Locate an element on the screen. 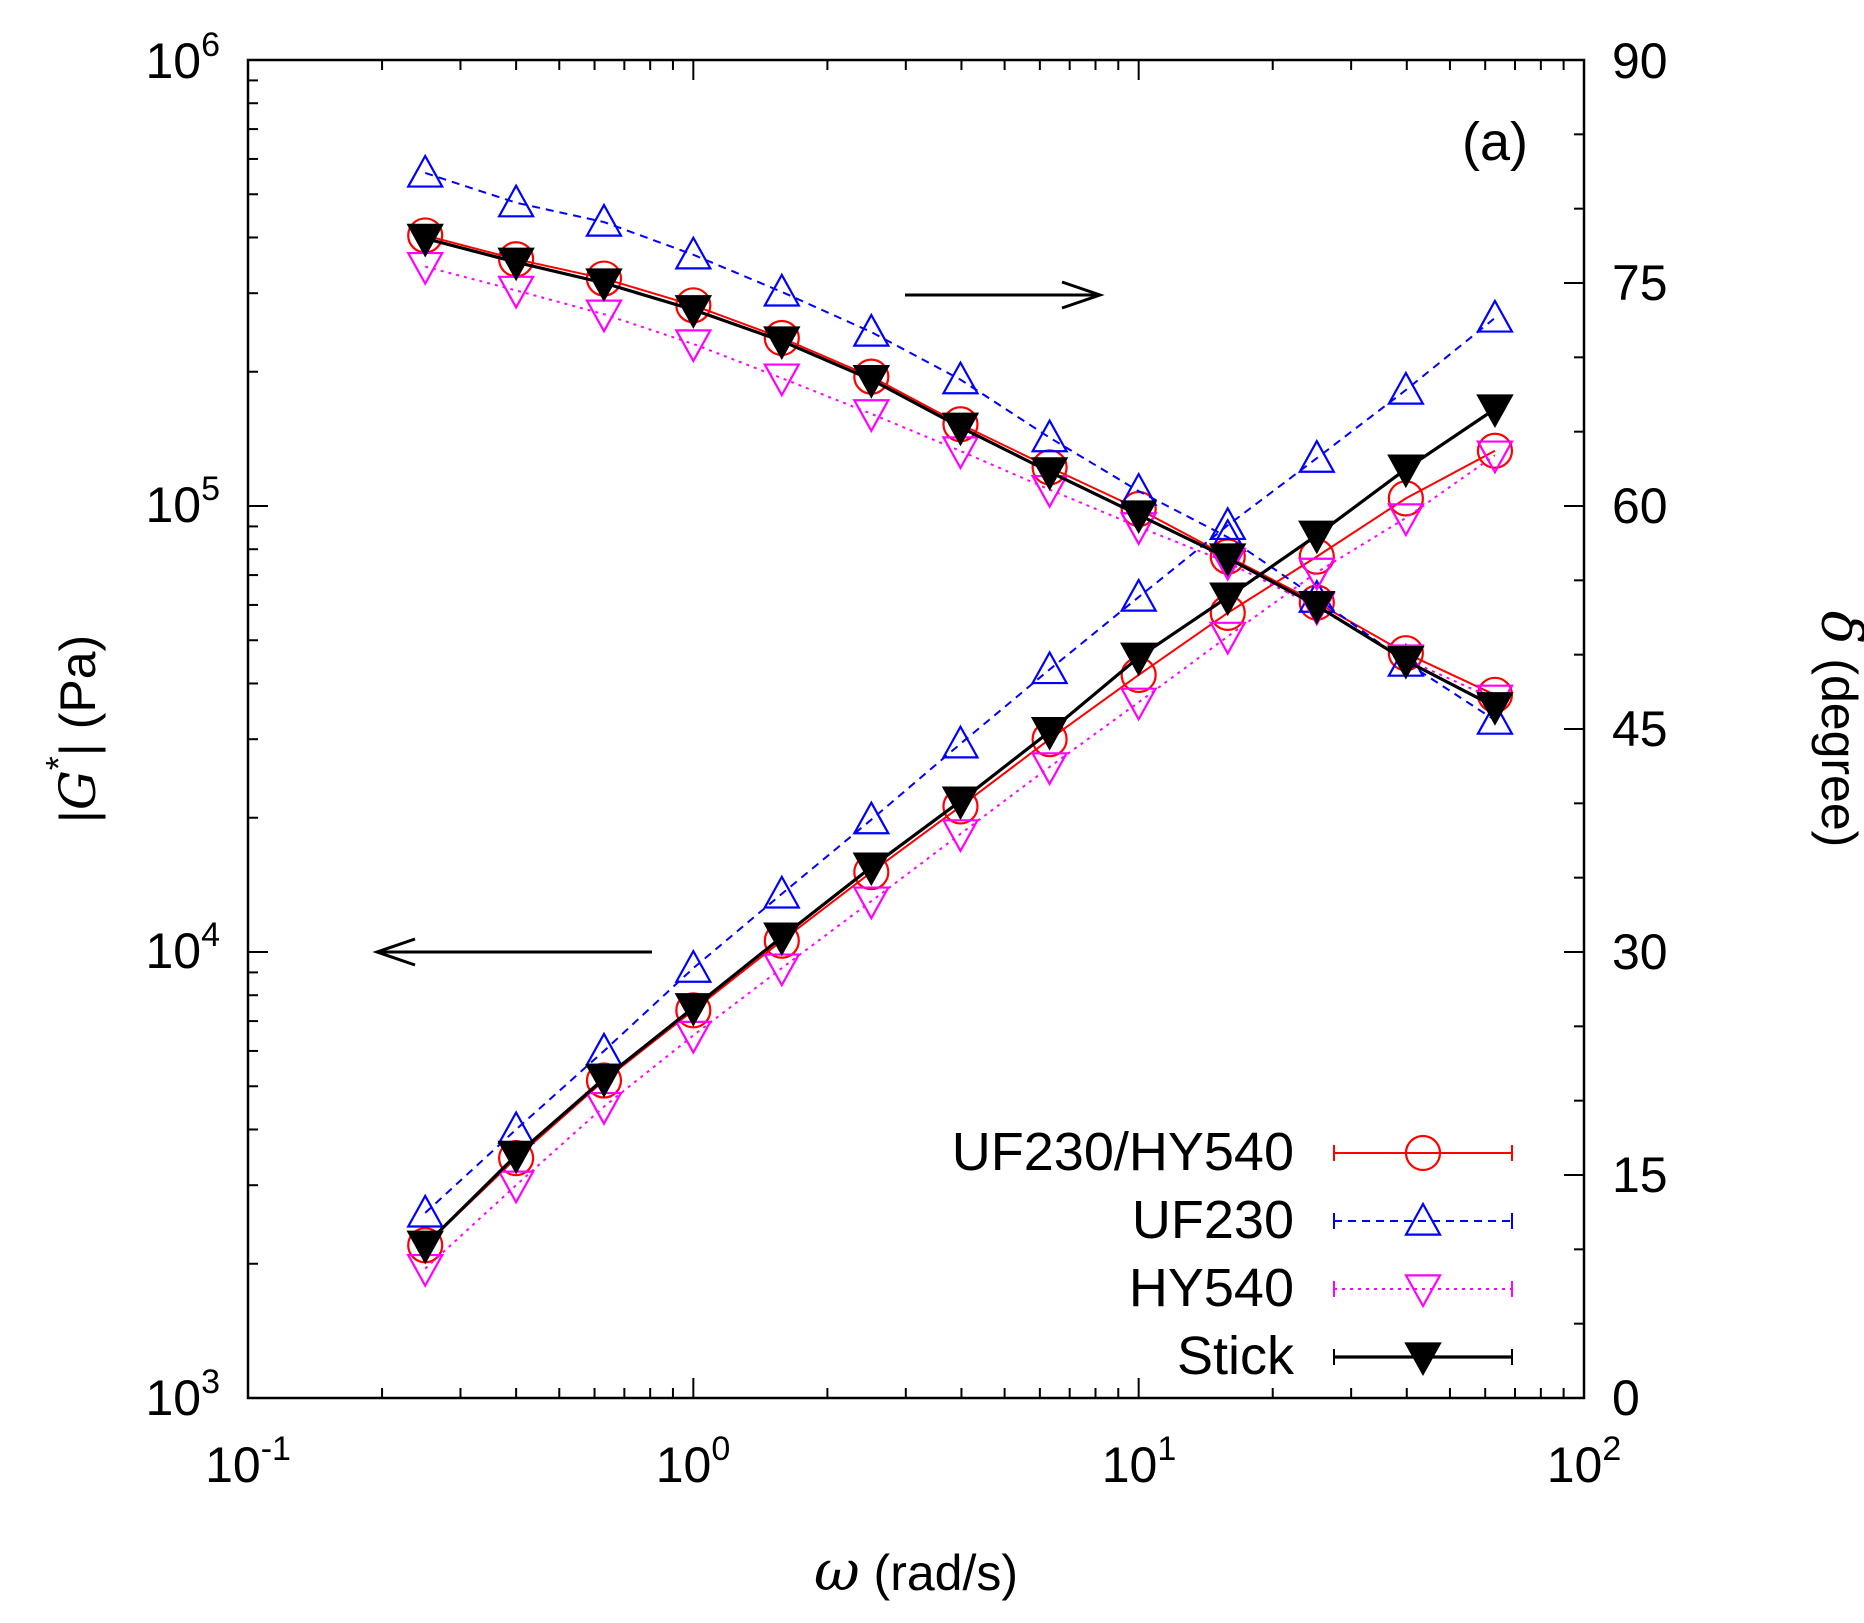 This screenshot has width=1864, height=1623. legend: UF230/HY540 UF230 HY540 Stick is located at coordinates (1232, 1254).